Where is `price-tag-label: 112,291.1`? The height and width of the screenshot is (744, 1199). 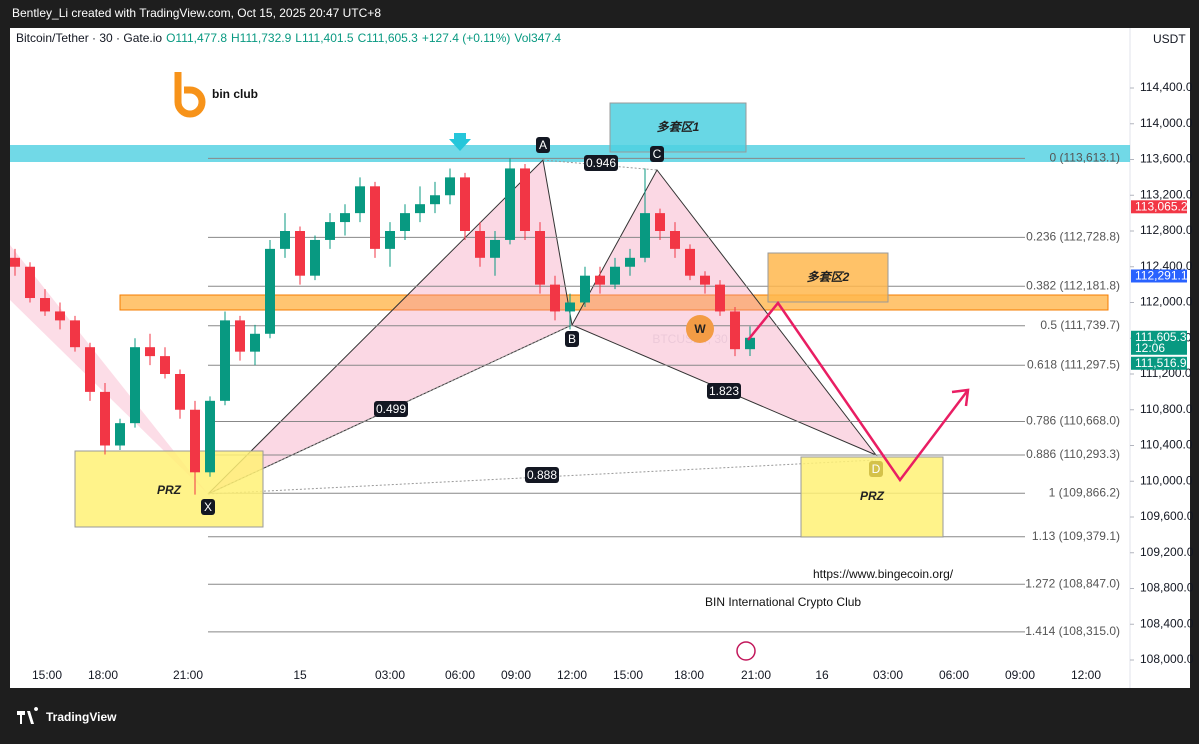
price-tag-label: 112,291.1 is located at coordinates (1161, 276).